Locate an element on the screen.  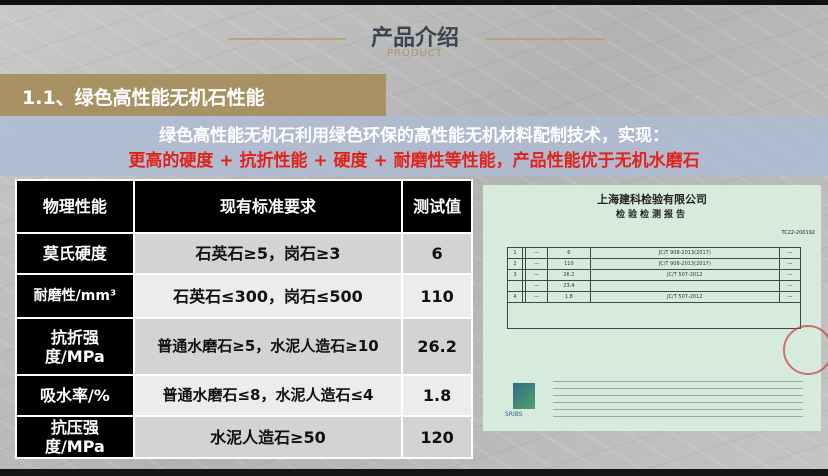
standard-cell: 水泥人造石≥50 is located at coordinates (268, 437).